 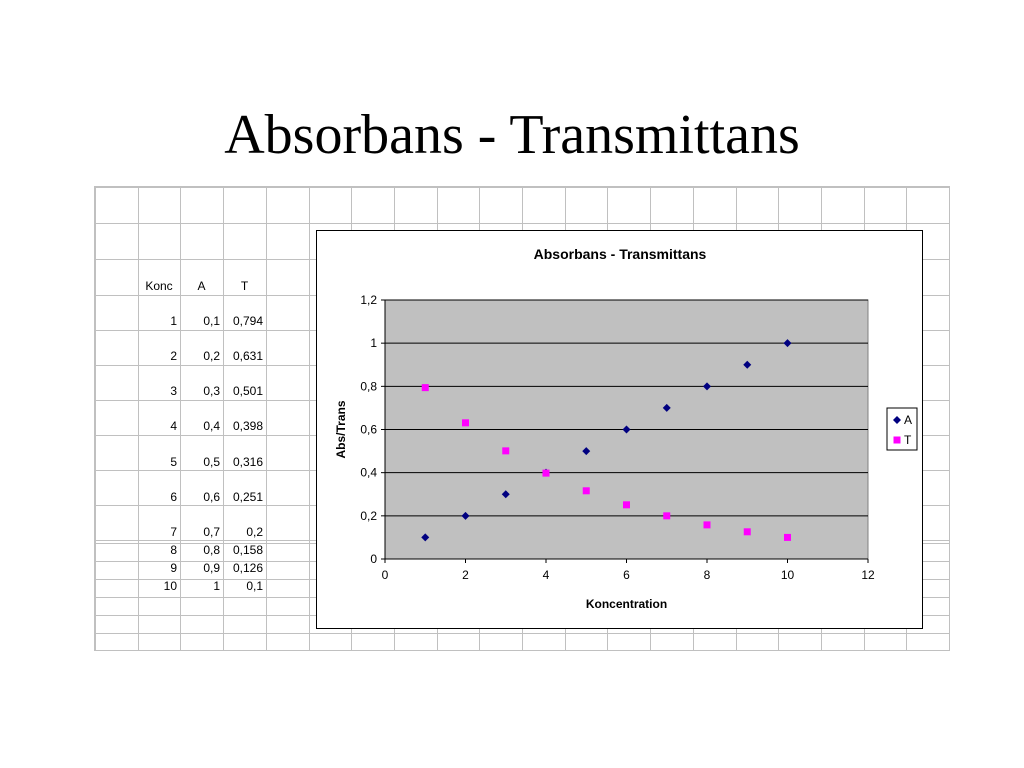 I want to click on table-cell: 0,126, so click(x=247, y=568).